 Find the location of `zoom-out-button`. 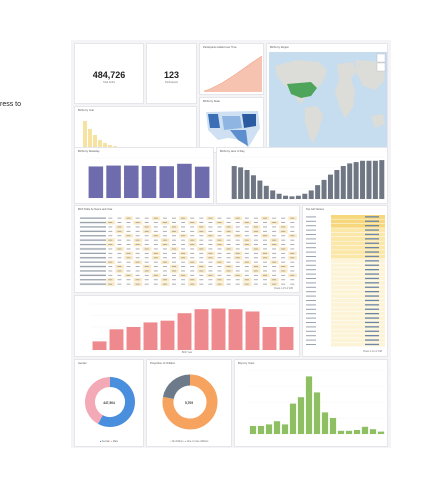

zoom-out-button is located at coordinates (381, 67).